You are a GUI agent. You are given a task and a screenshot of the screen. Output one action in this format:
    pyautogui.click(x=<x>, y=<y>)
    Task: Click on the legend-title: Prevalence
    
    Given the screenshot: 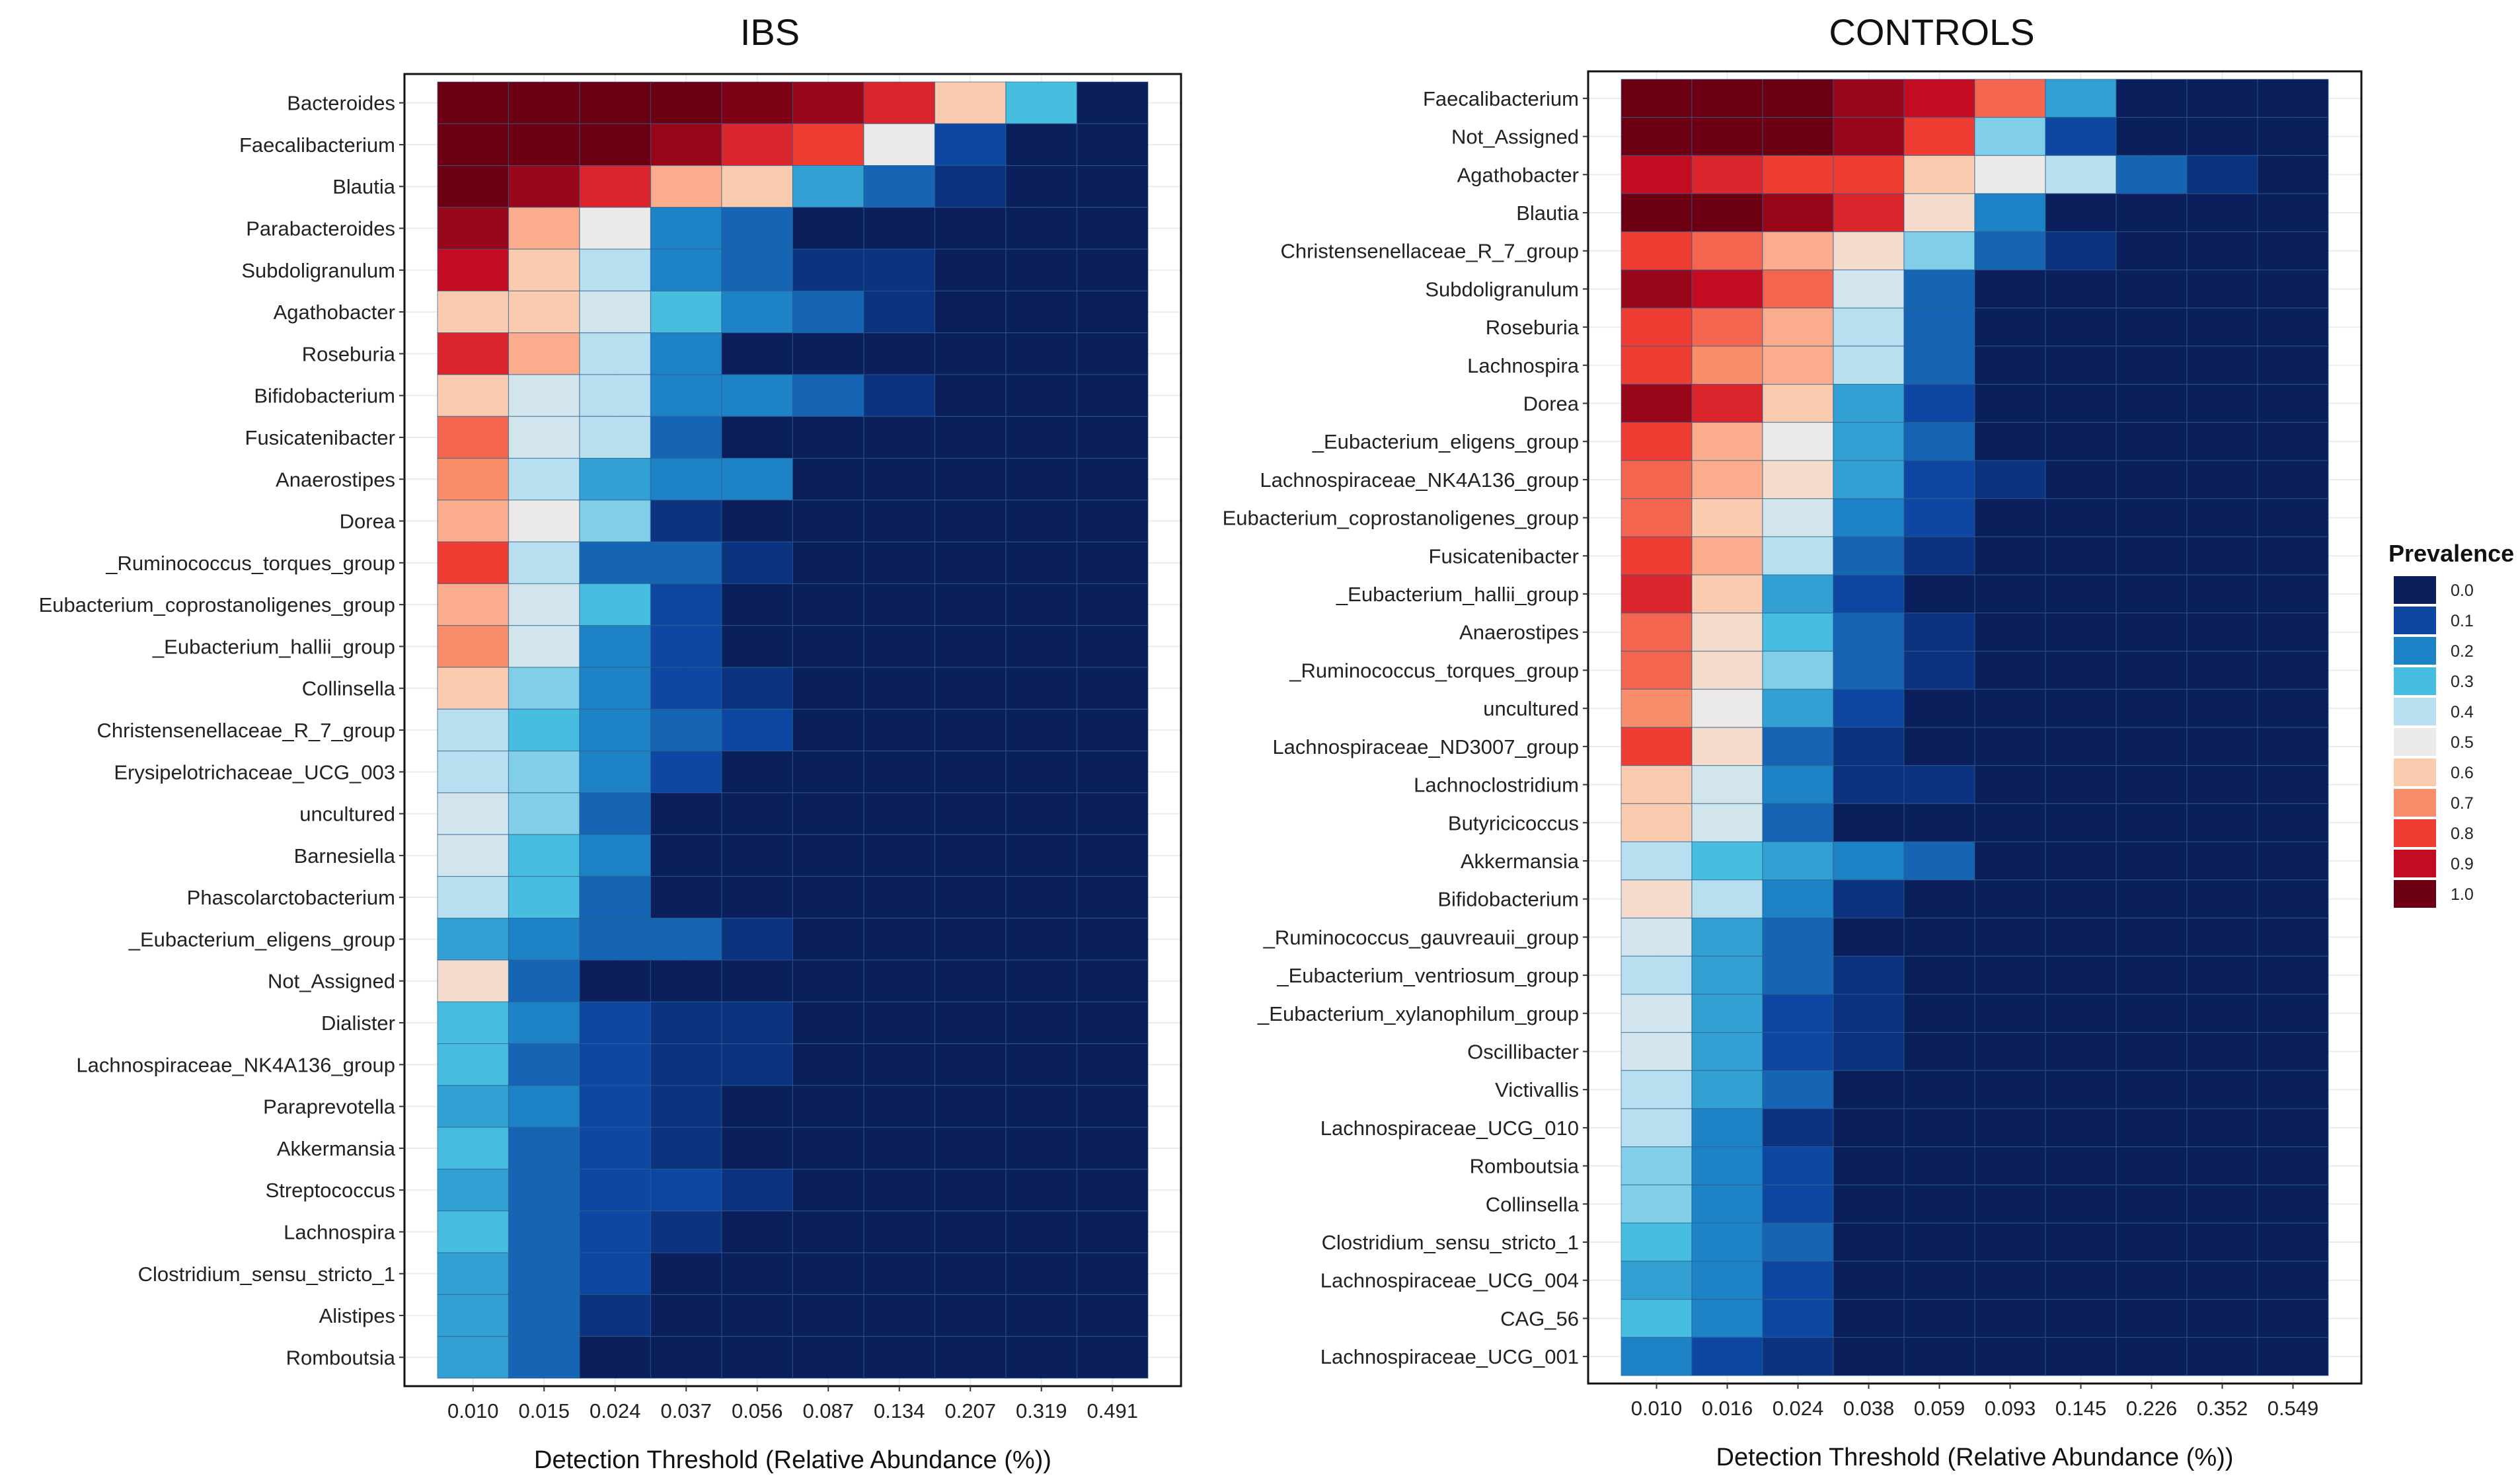 What is the action you would take?
    pyautogui.click(x=2451, y=553)
    